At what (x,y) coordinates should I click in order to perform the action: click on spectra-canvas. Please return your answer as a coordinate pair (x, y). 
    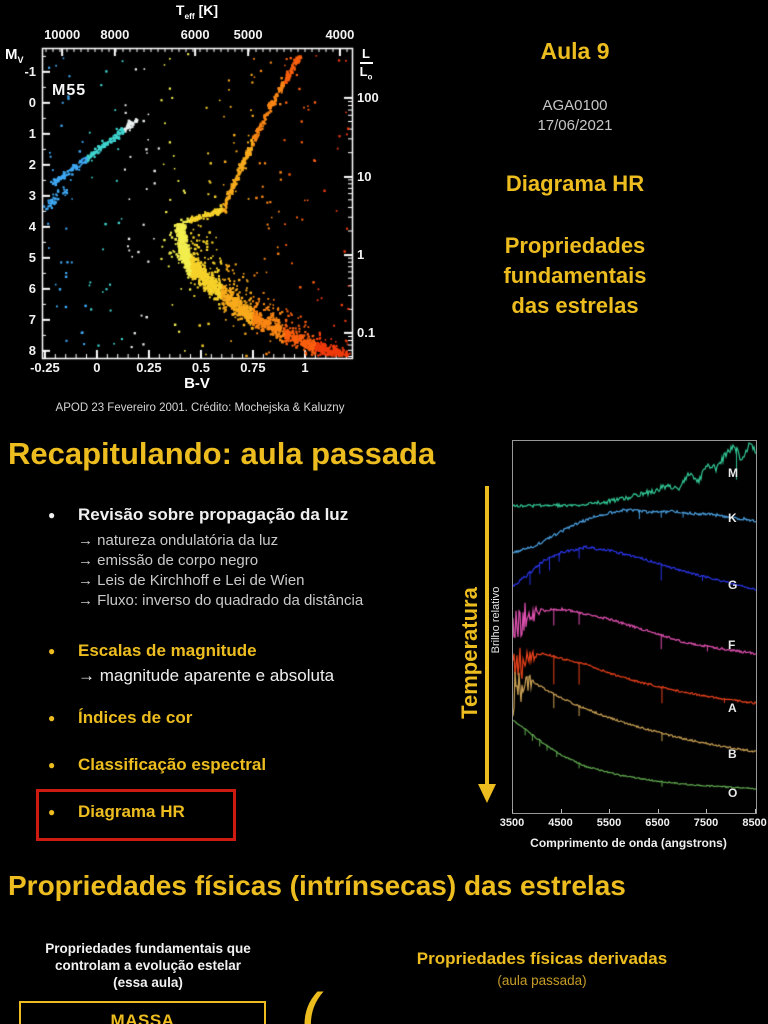
    Looking at the image, I should click on (634, 627).